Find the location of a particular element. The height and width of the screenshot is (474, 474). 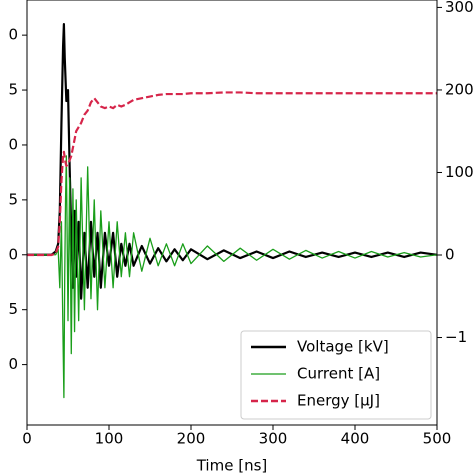

x-tick-label: 400 is located at coordinates (355, 439).